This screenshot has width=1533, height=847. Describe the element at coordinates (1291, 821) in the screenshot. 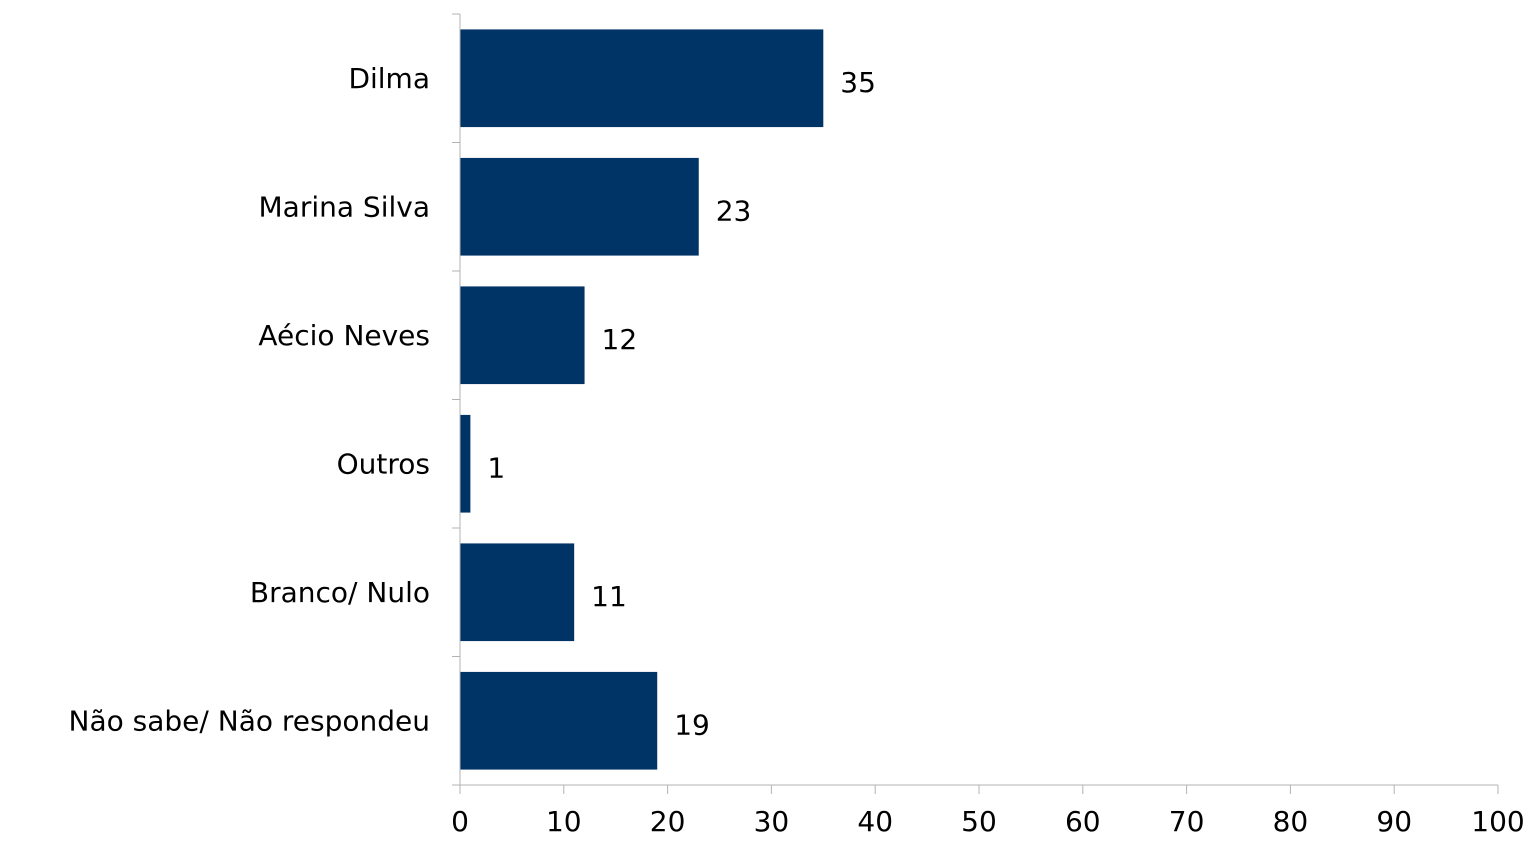

I see `x-tick-label-80: 80` at that location.